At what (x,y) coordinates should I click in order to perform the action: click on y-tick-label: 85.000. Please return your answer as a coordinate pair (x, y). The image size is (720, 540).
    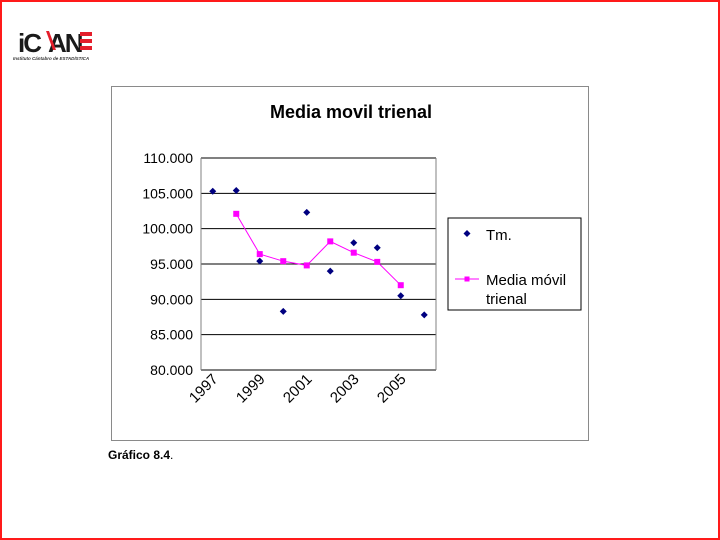
    Looking at the image, I should click on (171, 335).